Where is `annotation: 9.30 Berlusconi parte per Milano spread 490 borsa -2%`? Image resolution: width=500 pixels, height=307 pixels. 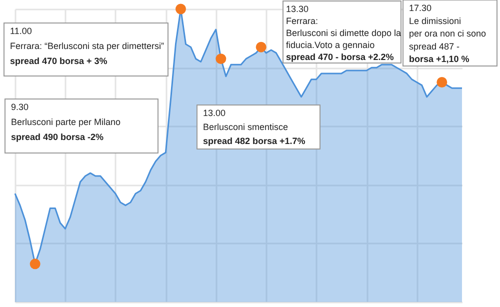
annotation: 9.30 Berlusconi parte per Milano spread 490 borsa -2% is located at coordinates (66, 122).